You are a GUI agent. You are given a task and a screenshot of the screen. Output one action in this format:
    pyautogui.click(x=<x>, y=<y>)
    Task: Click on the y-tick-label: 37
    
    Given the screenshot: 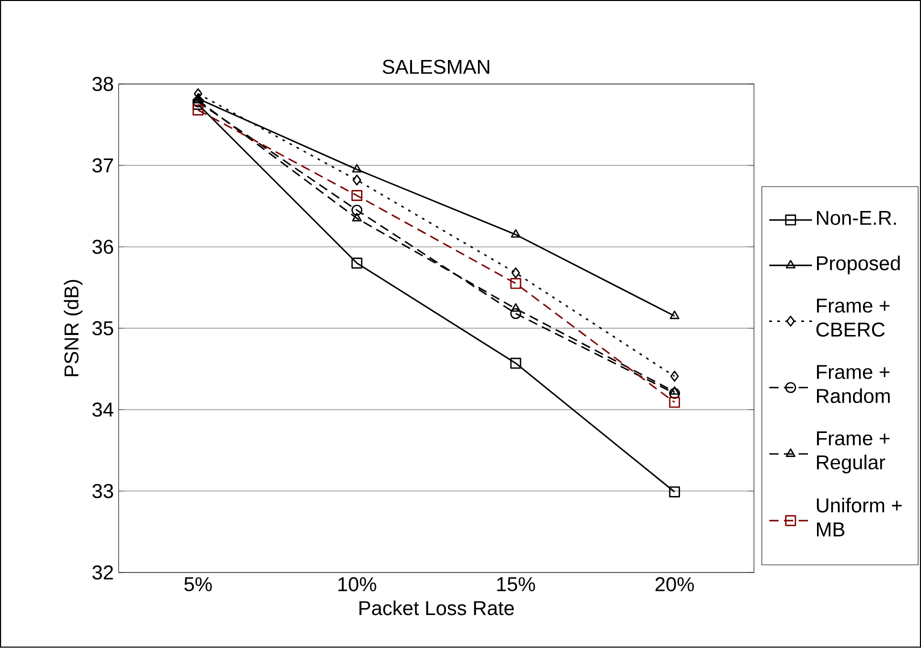 What is the action you would take?
    pyautogui.click(x=102, y=165)
    